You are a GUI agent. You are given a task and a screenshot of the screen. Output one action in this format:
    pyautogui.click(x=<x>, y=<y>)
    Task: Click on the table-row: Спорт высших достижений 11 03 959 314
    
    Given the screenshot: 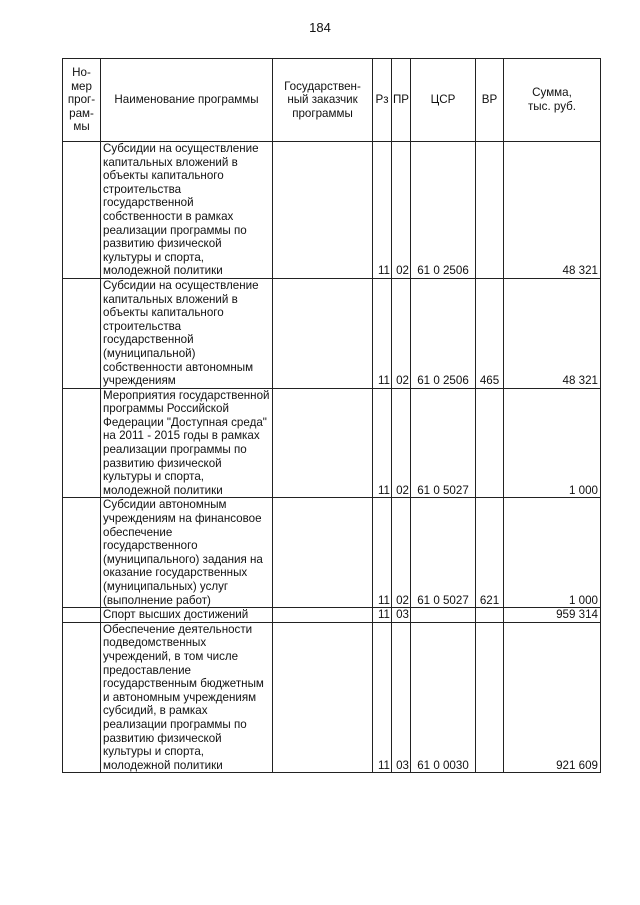 What is the action you would take?
    pyautogui.click(x=331, y=615)
    